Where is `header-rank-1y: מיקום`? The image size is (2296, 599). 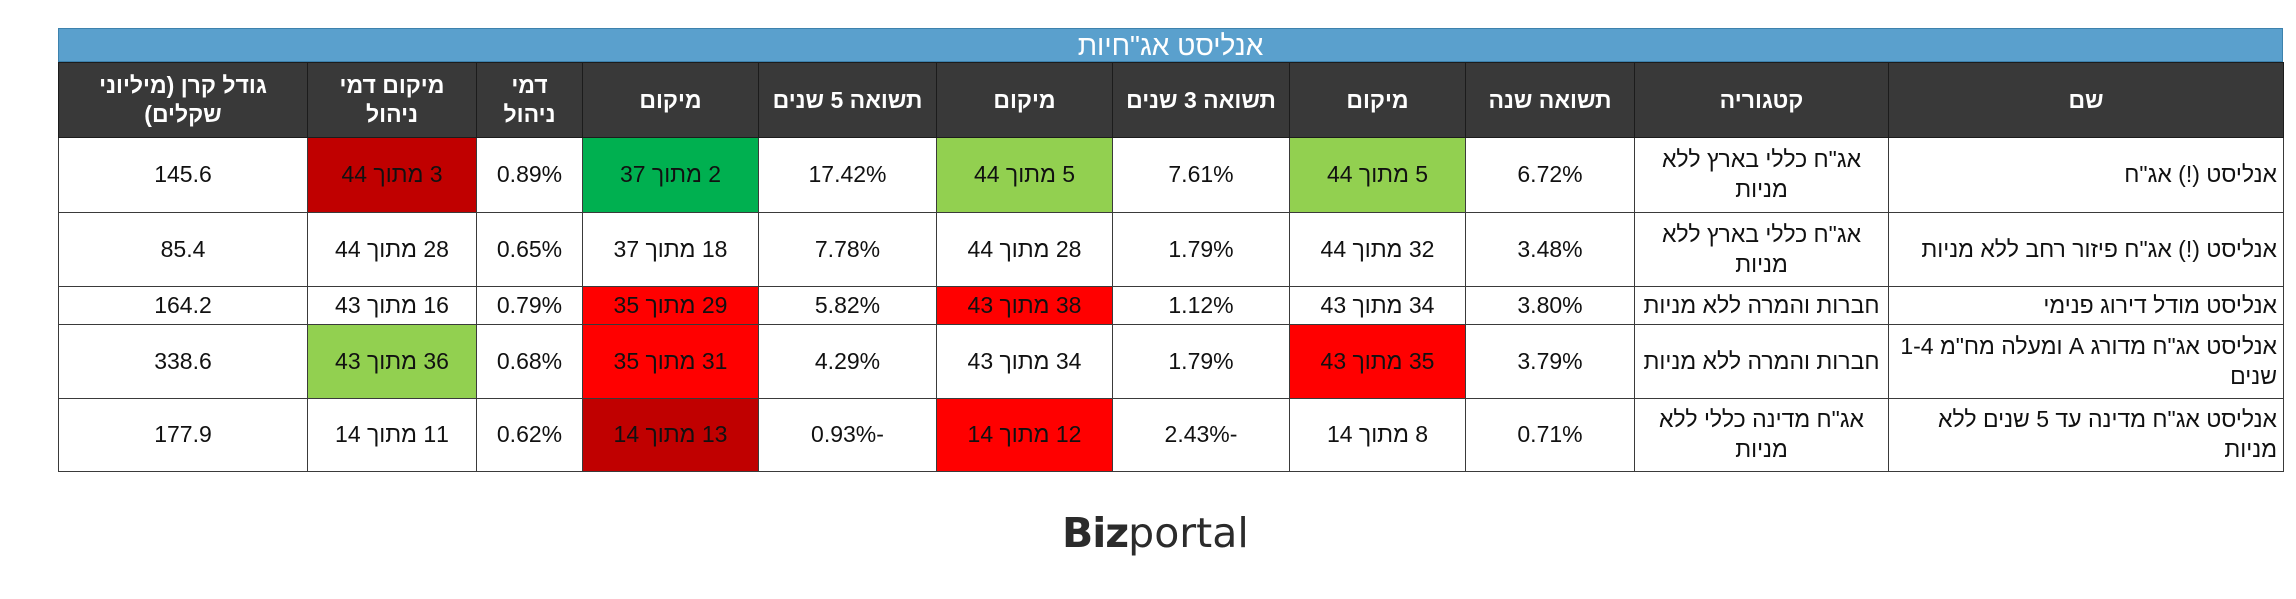
header-rank-1y: מיקום is located at coordinates (1377, 100).